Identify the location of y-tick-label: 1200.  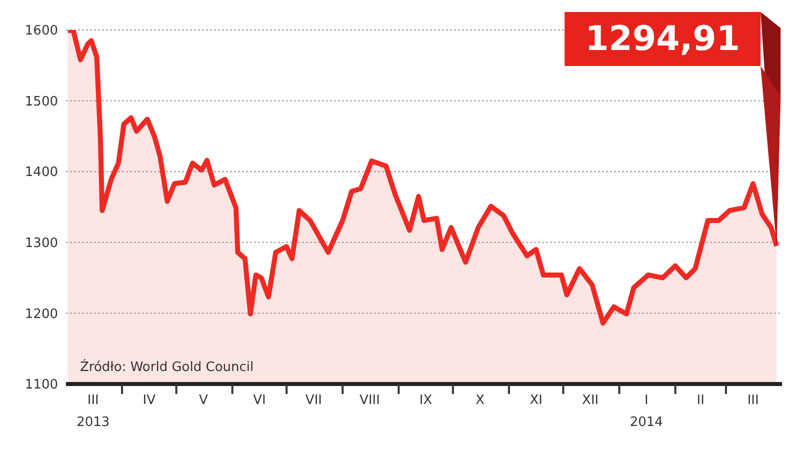
(41, 314).